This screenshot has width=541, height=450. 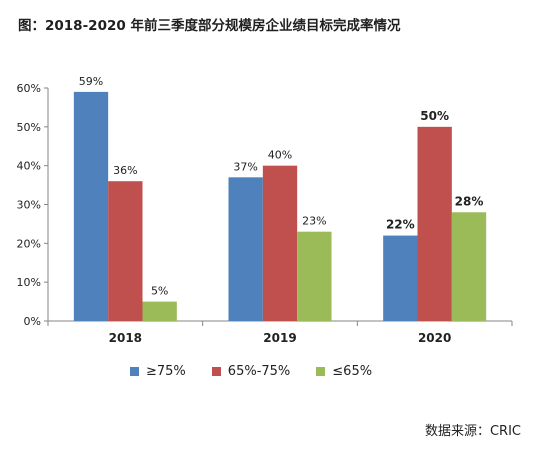 I want to click on legend-label-65-75: 65%-75%, so click(x=259, y=371).